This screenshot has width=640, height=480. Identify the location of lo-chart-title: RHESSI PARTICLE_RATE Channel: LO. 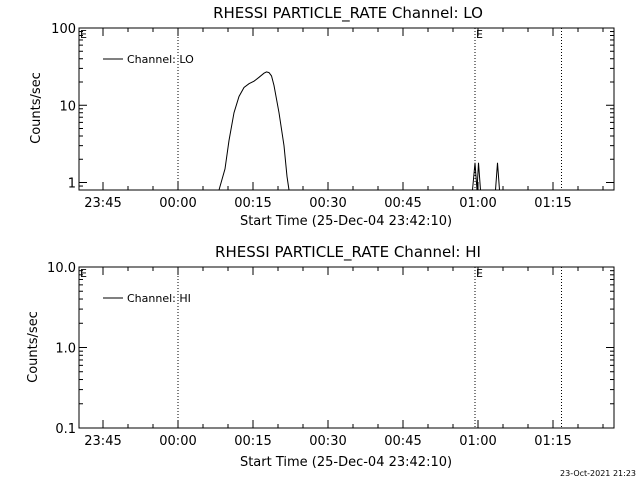
(348, 13).